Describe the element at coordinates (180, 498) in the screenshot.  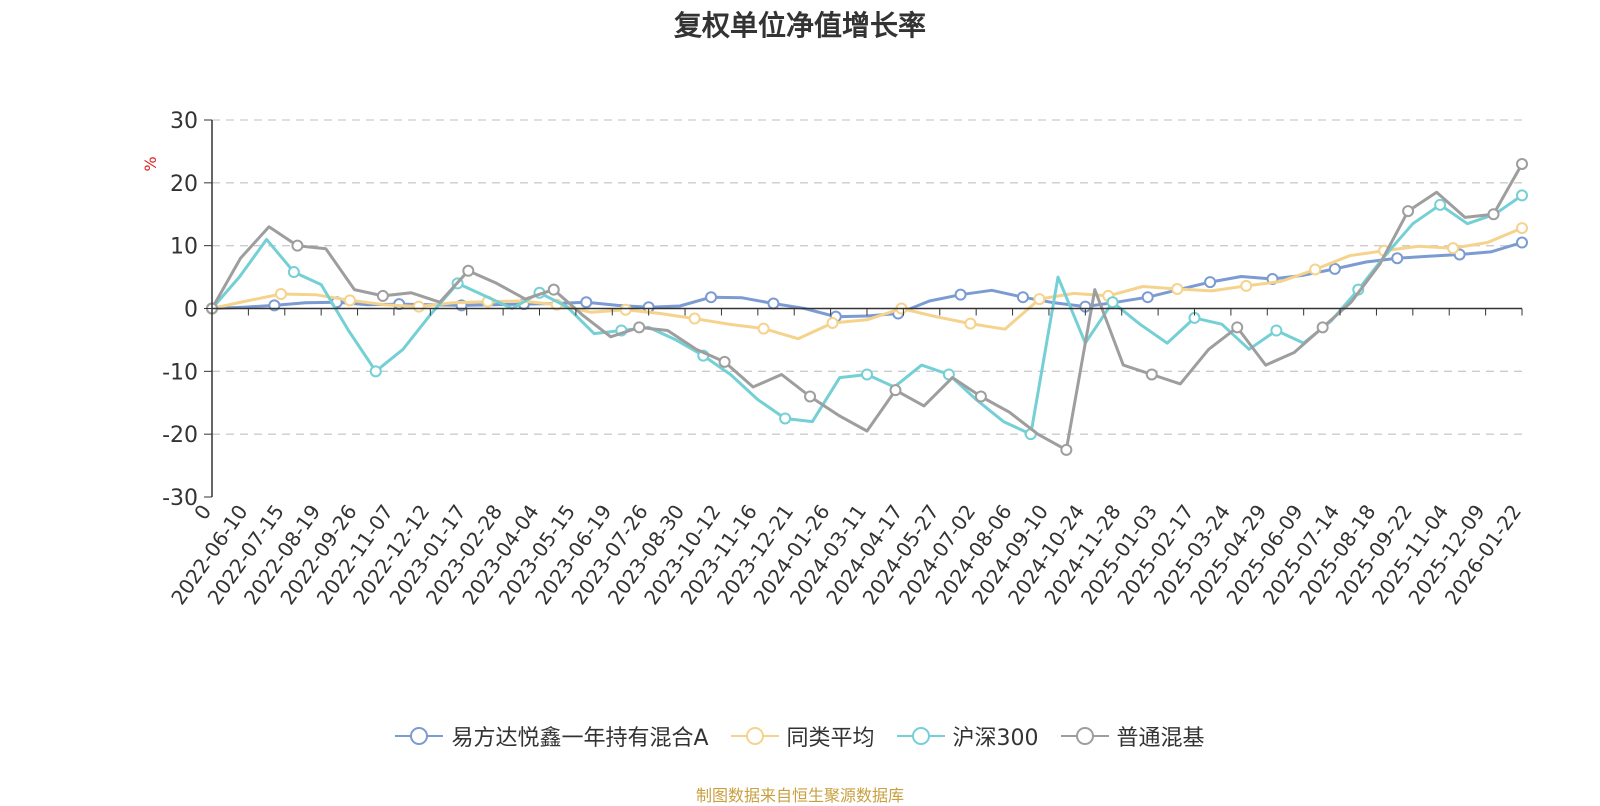
I see `y-tick-label: -30` at that location.